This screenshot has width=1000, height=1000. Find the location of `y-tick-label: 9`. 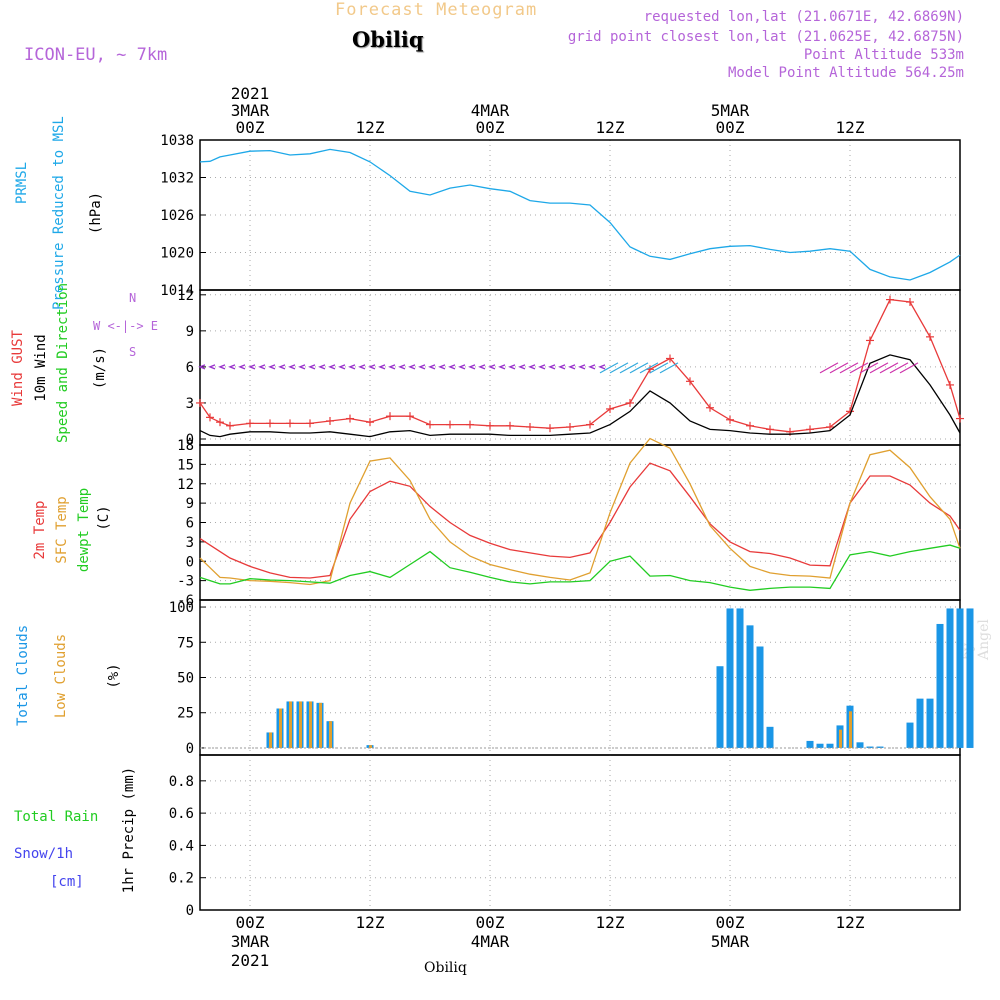

y-tick-label: 9 is located at coordinates (190, 504).